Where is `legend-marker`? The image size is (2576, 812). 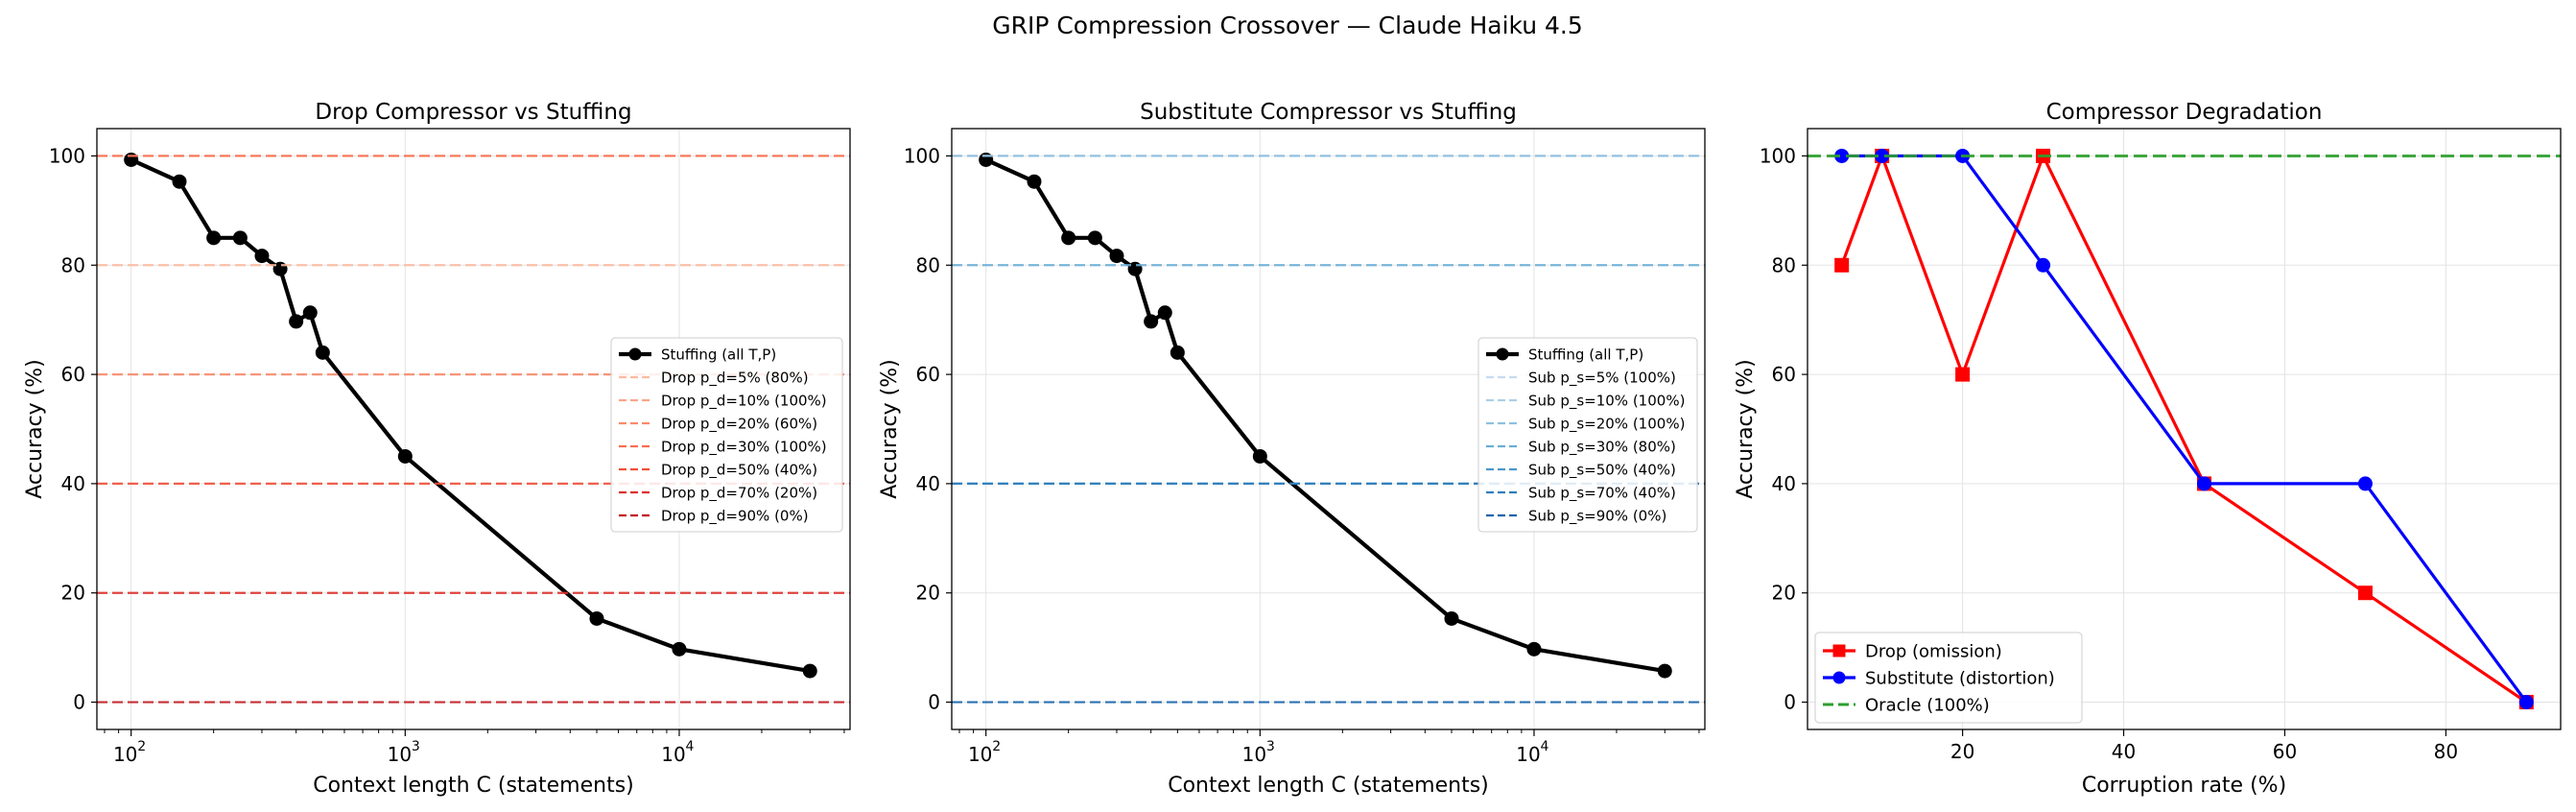
legend-marker is located at coordinates (1839, 678).